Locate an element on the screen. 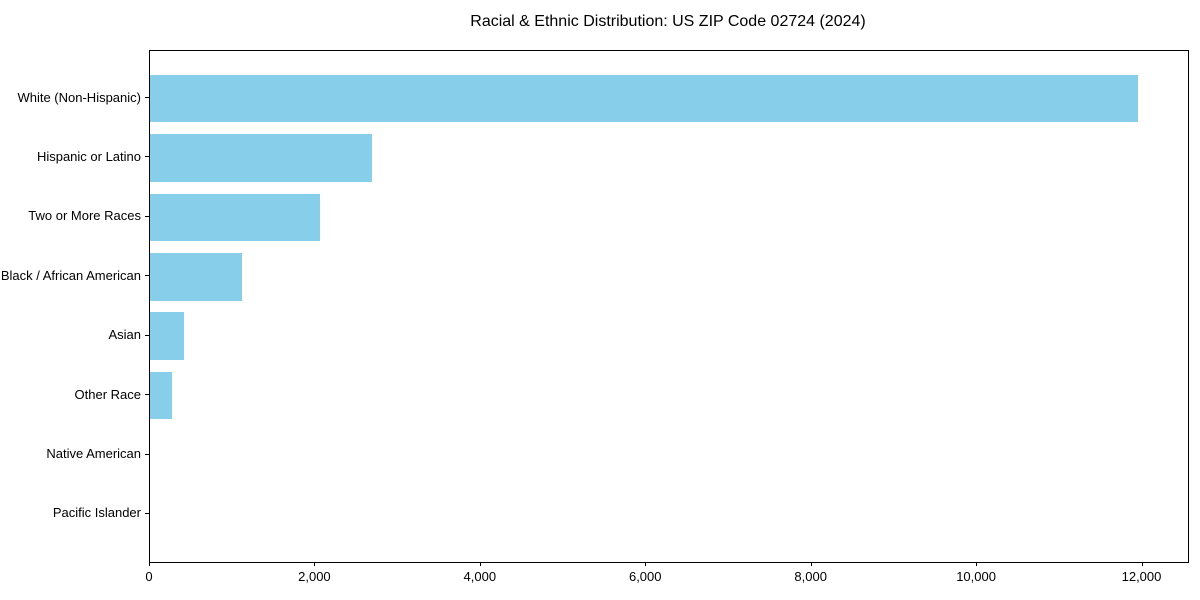  y-axis-label: Asian is located at coordinates (124, 335).